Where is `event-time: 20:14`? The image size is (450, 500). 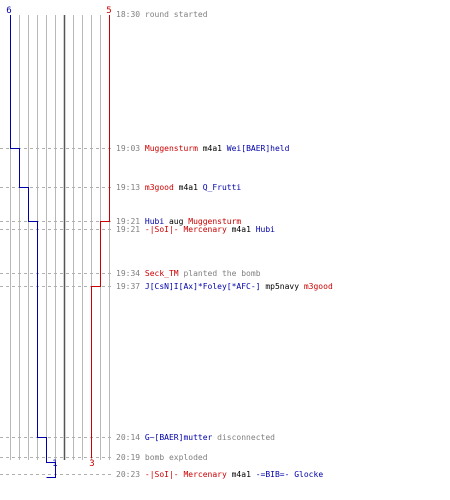 event-time: 20:14 is located at coordinates (130, 437).